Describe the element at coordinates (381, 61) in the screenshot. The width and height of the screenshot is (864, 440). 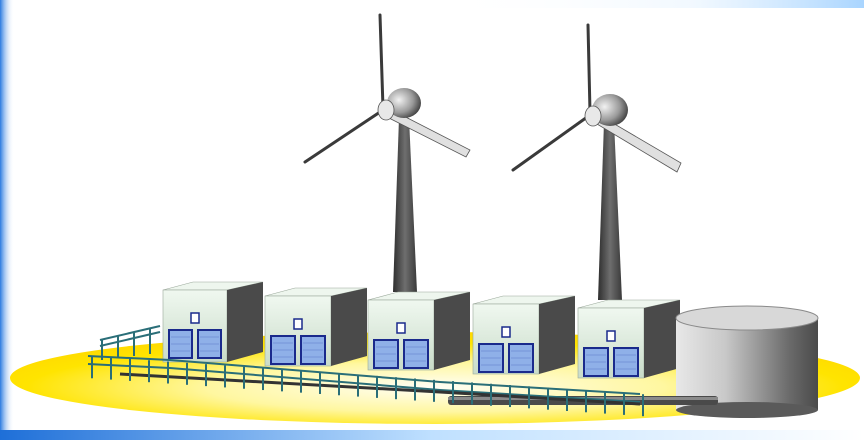
I see `turbine-1-blade-up` at that location.